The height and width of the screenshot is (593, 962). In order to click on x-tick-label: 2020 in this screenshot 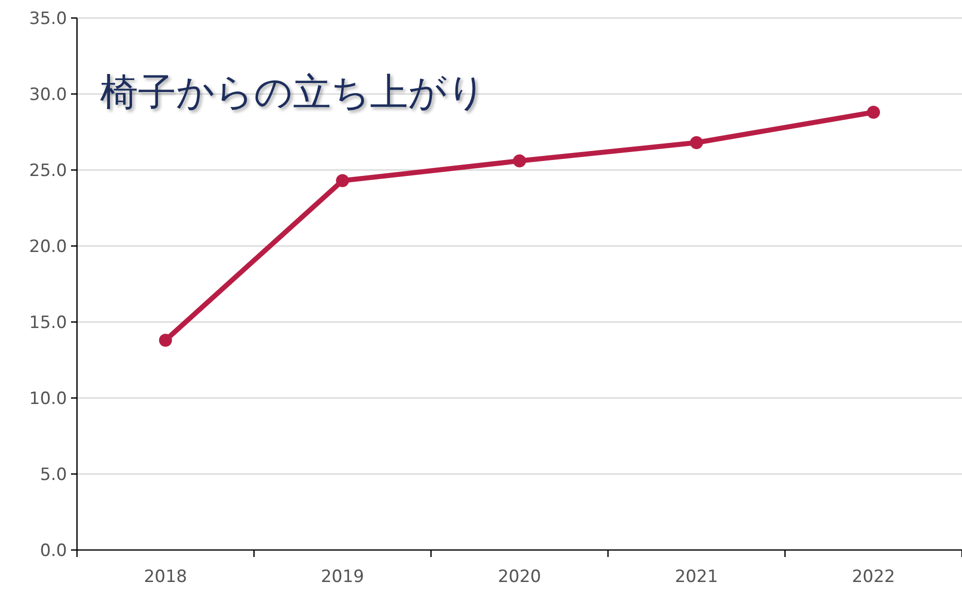, I will do `click(520, 577)`.